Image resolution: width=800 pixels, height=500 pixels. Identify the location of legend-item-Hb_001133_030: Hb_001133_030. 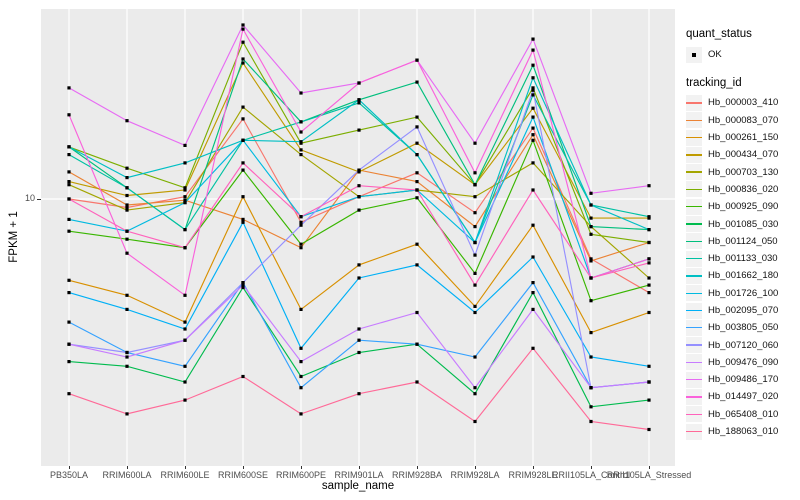
(742, 258).